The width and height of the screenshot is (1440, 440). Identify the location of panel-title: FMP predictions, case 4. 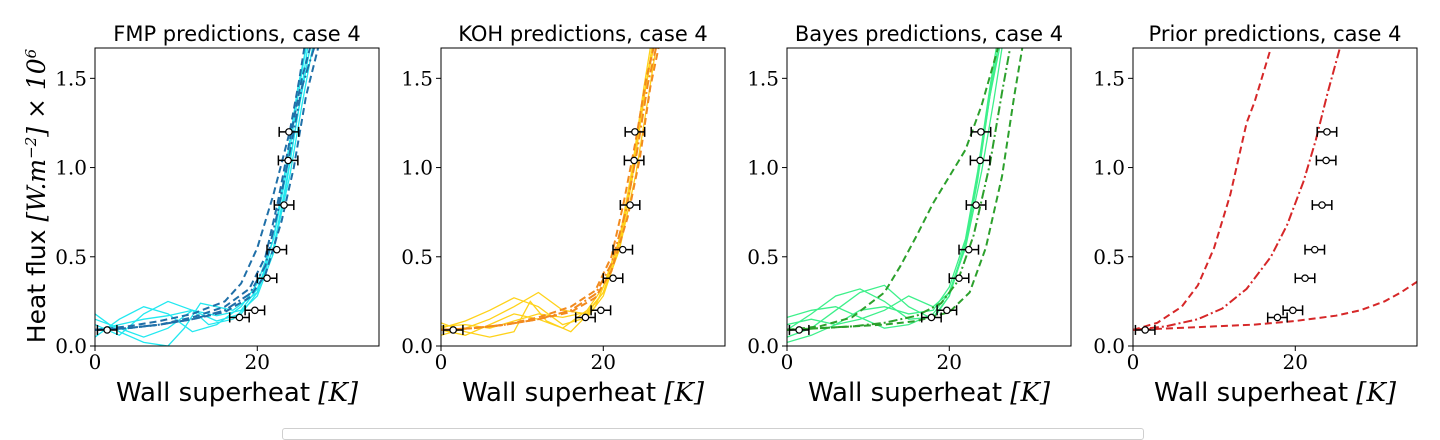
(237, 34).